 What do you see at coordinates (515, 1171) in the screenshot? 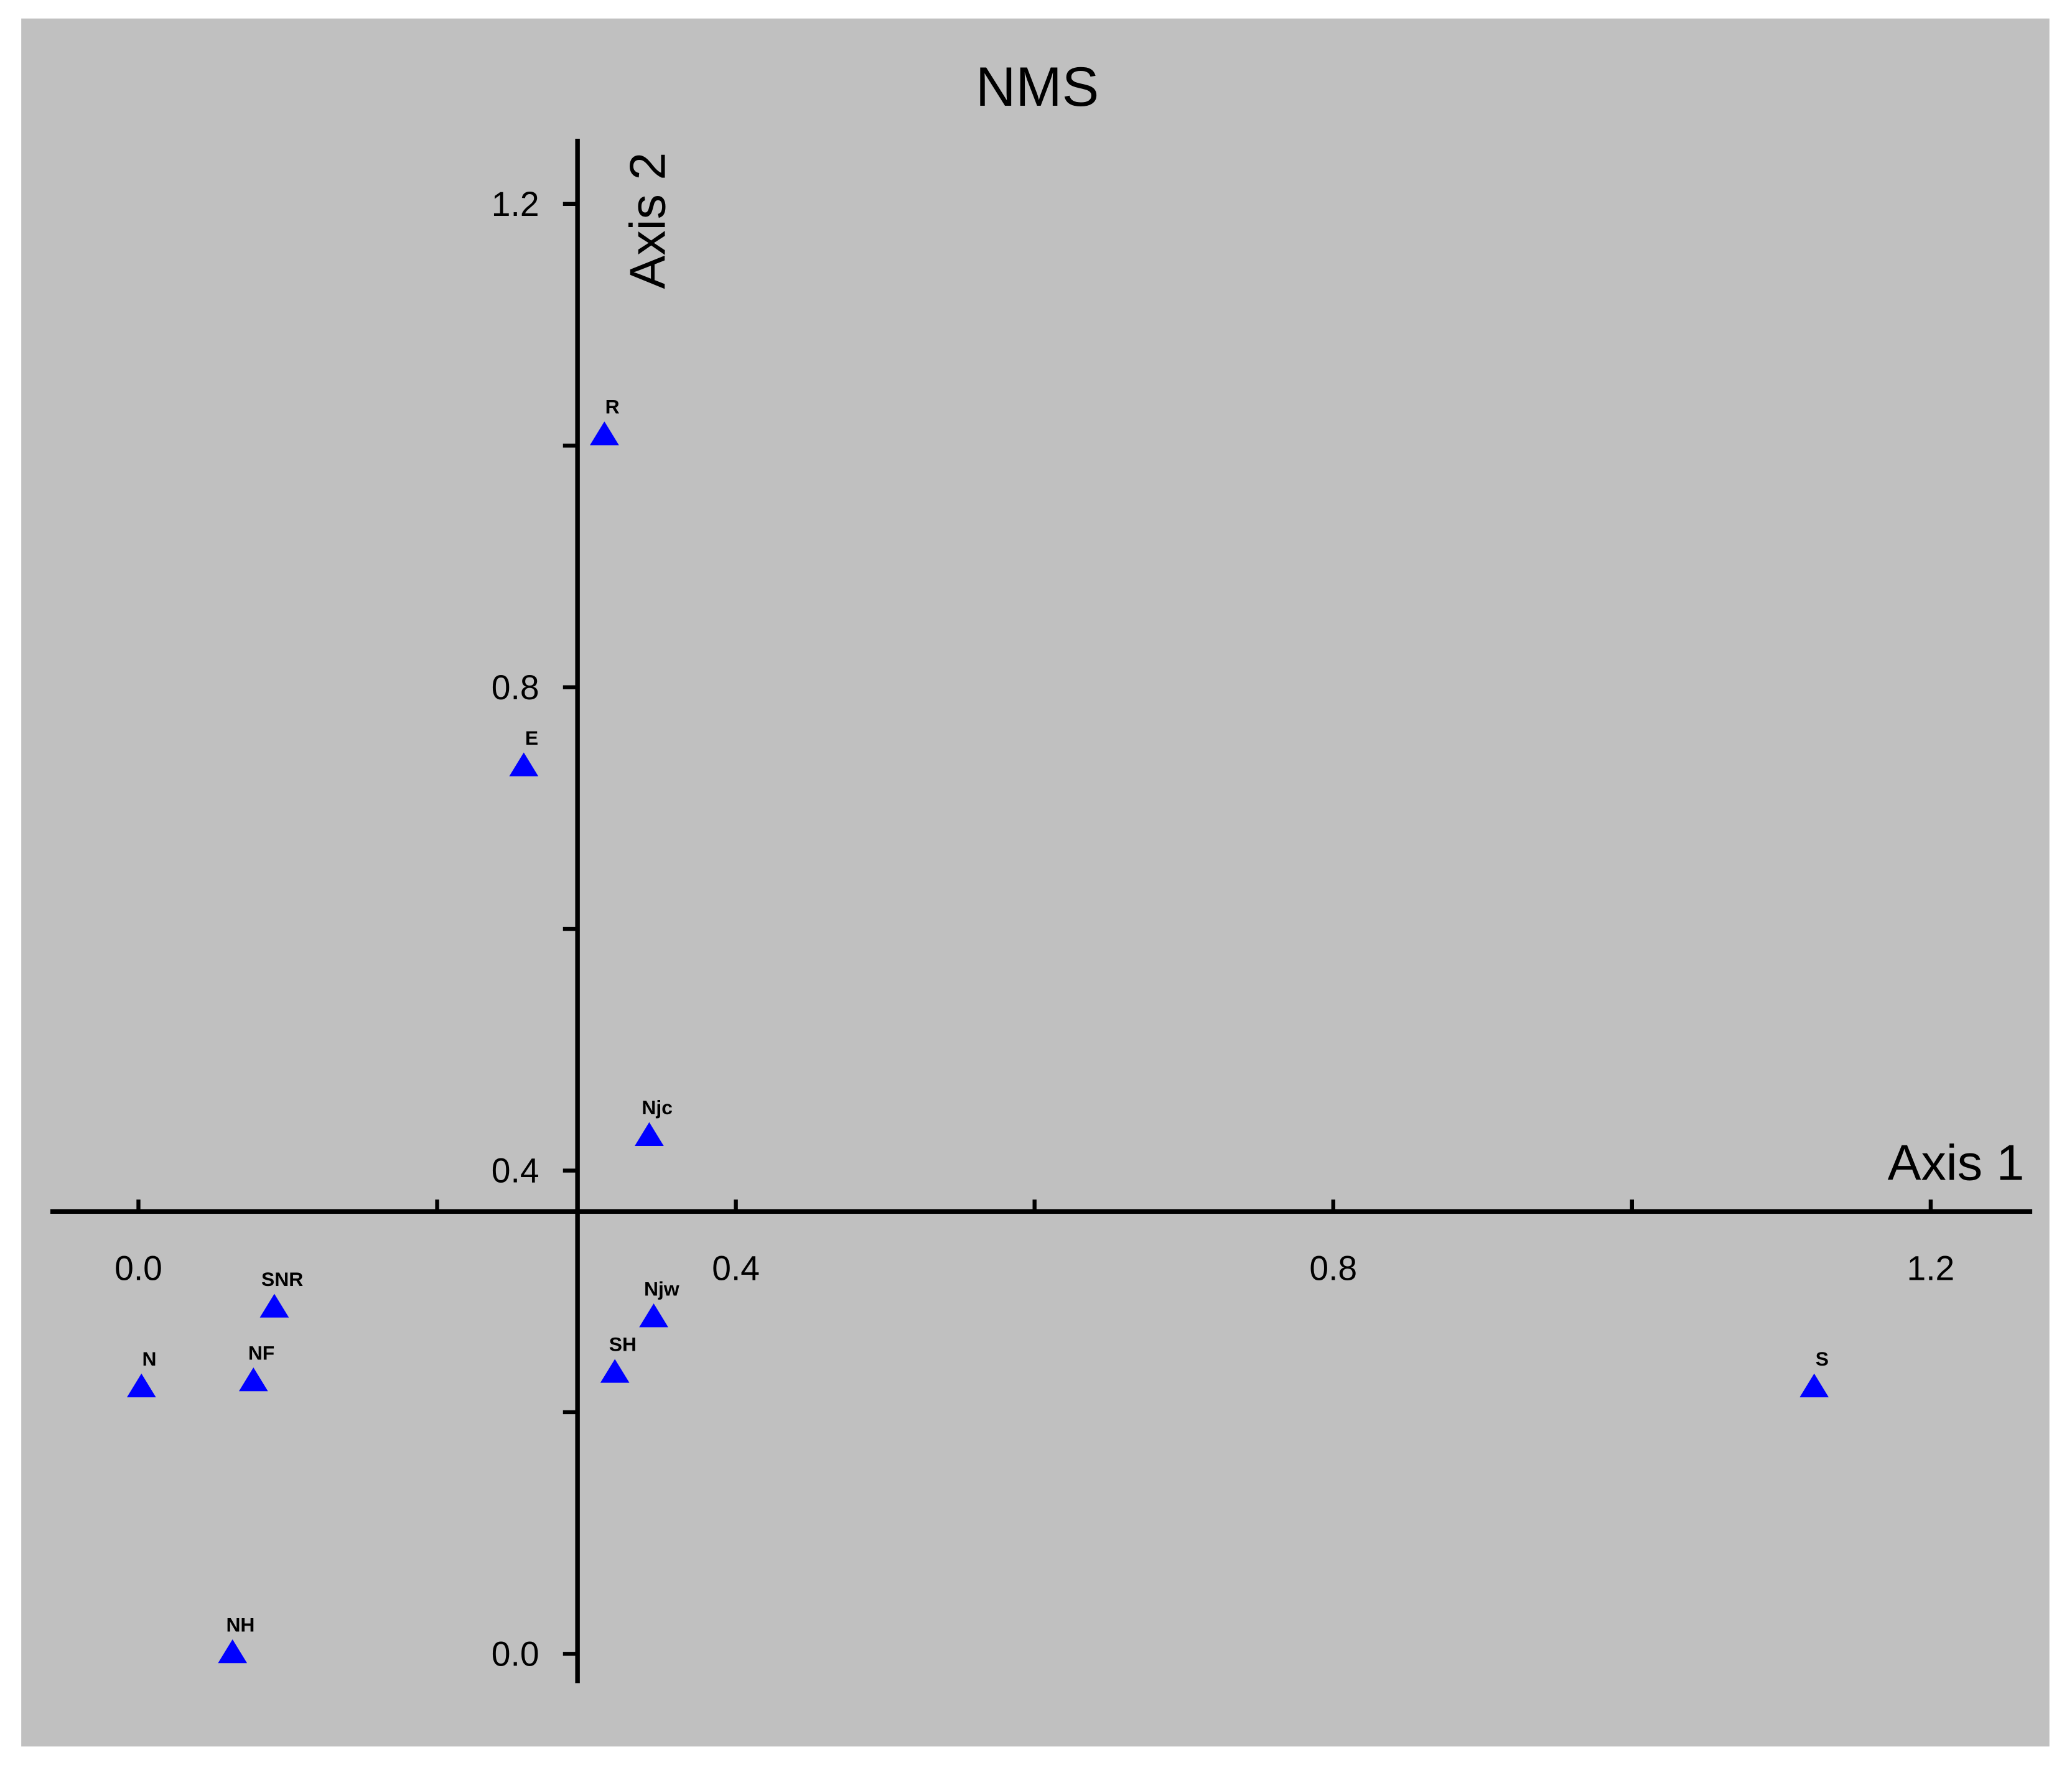
I see `y-tick-label: 0.4` at bounding box center [515, 1171].